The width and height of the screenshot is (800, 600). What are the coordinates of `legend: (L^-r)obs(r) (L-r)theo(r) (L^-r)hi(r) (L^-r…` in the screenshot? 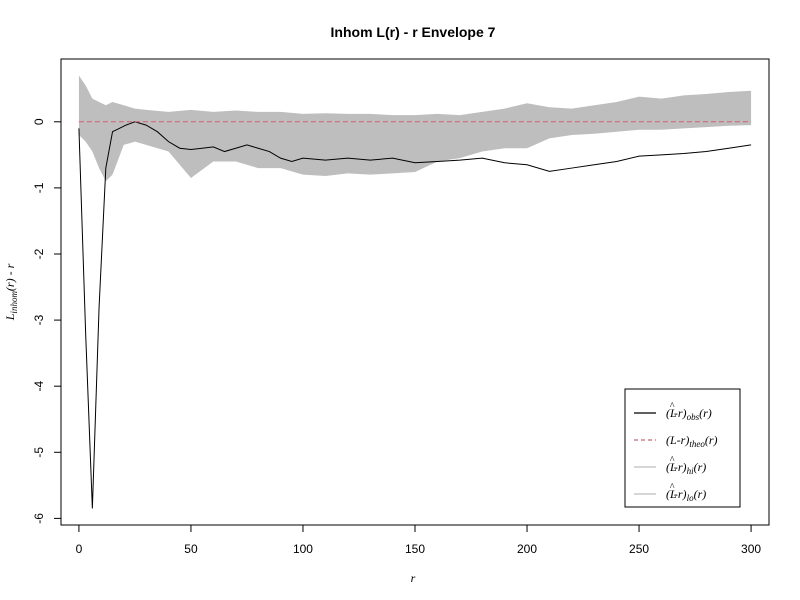 It's located at (682, 448).